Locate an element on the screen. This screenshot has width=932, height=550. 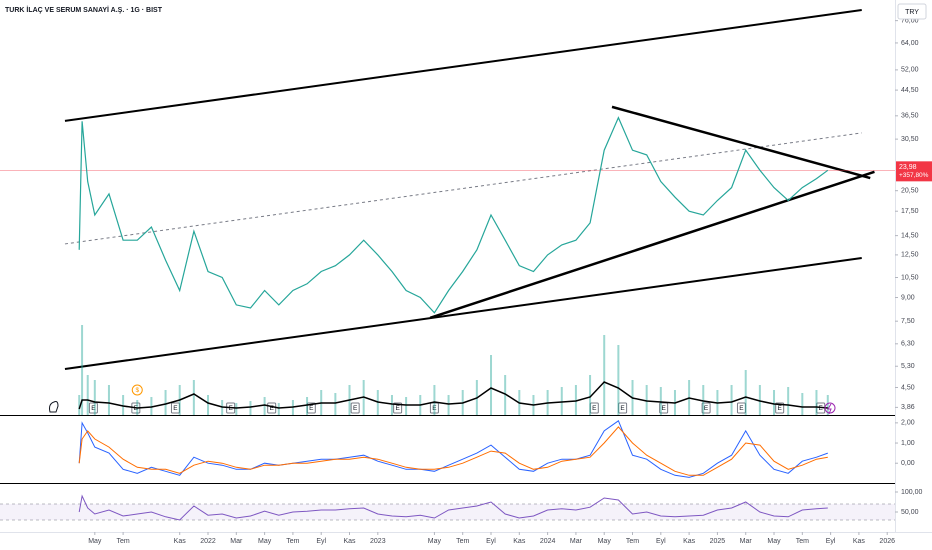
indicator-line is located at coordinates (453, 507).